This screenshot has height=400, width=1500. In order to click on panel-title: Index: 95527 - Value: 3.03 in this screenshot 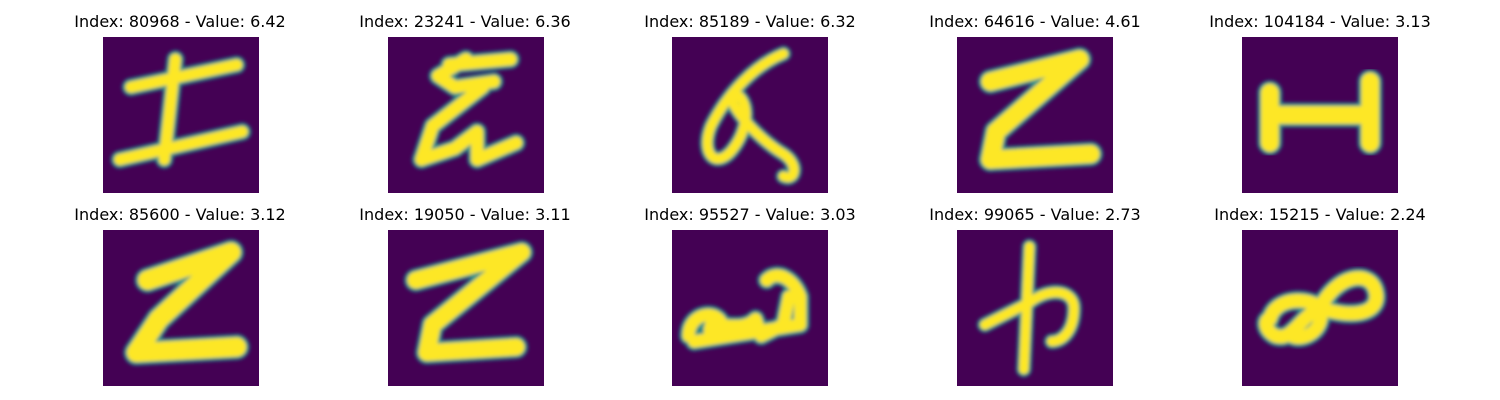, I will do `click(750, 214)`.